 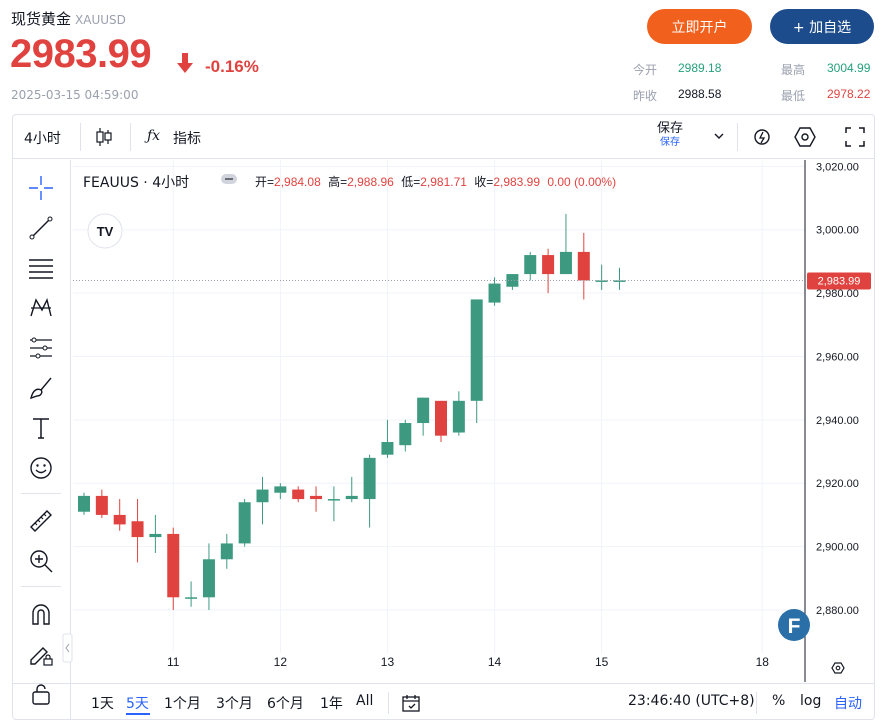 I want to click on candle-type-icon, so click(x=104, y=137).